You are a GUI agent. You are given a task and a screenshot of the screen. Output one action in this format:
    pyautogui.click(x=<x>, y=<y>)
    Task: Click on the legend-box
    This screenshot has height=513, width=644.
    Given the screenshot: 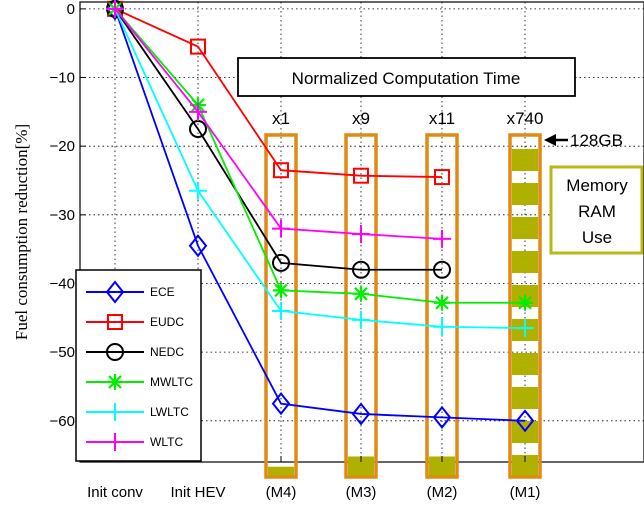 What is the action you would take?
    pyautogui.click(x=138, y=365)
    